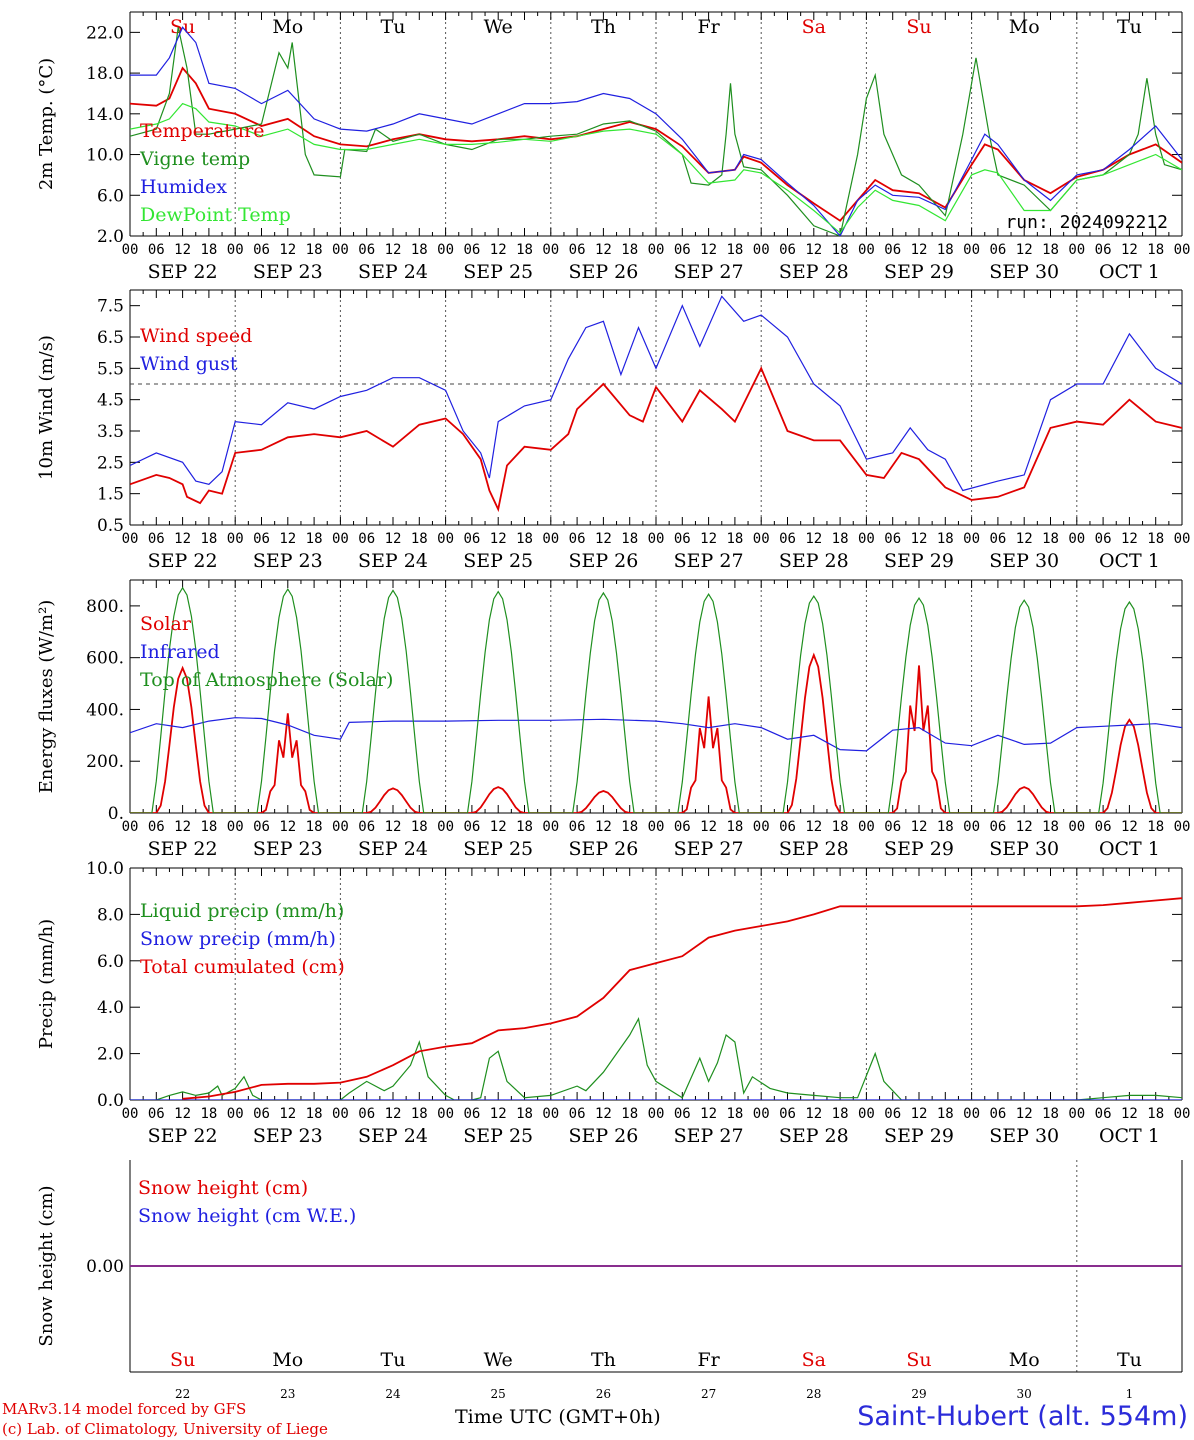 The width and height of the screenshot is (1194, 1440). What do you see at coordinates (105, 33) in the screenshot?
I see `y-tick-label: 22.0` at bounding box center [105, 33].